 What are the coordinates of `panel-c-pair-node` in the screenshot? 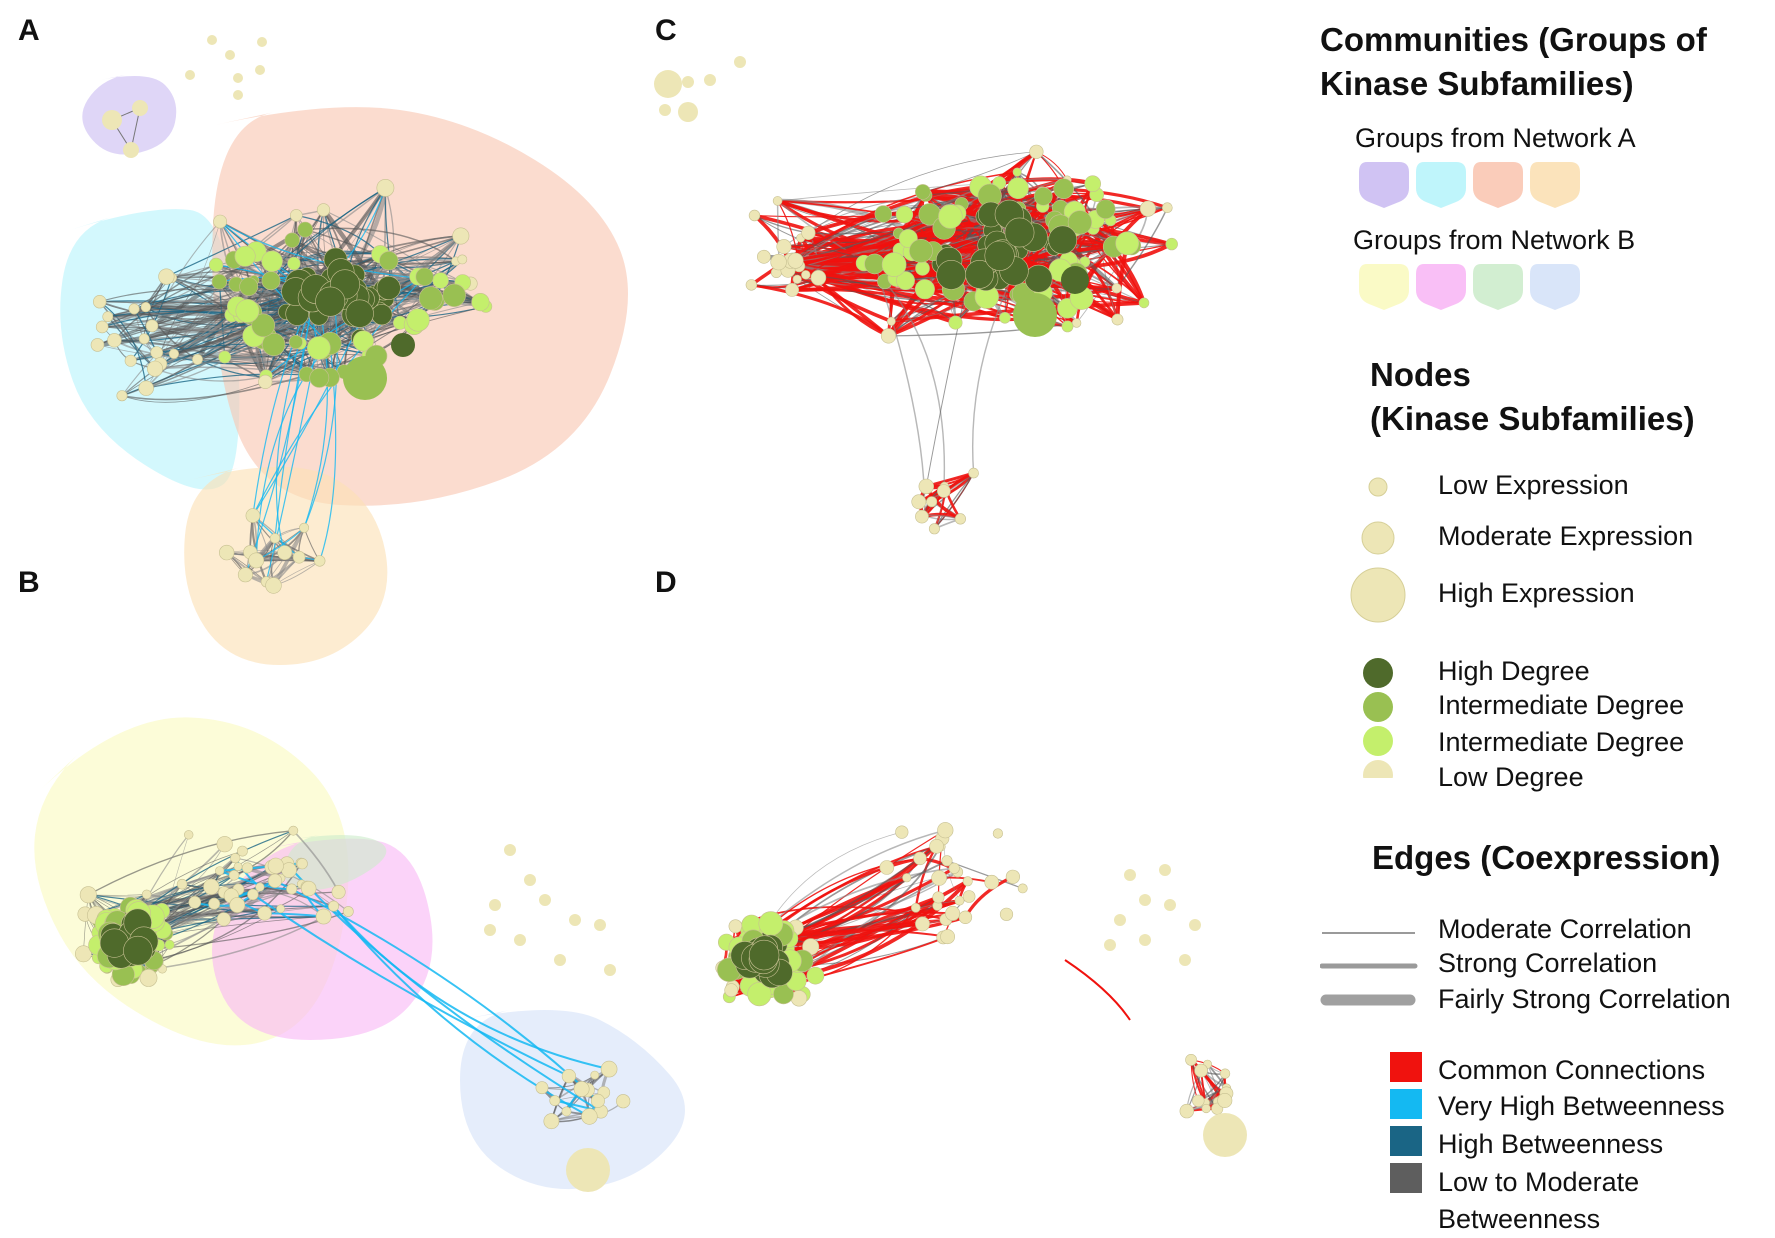 It's located at (688, 112).